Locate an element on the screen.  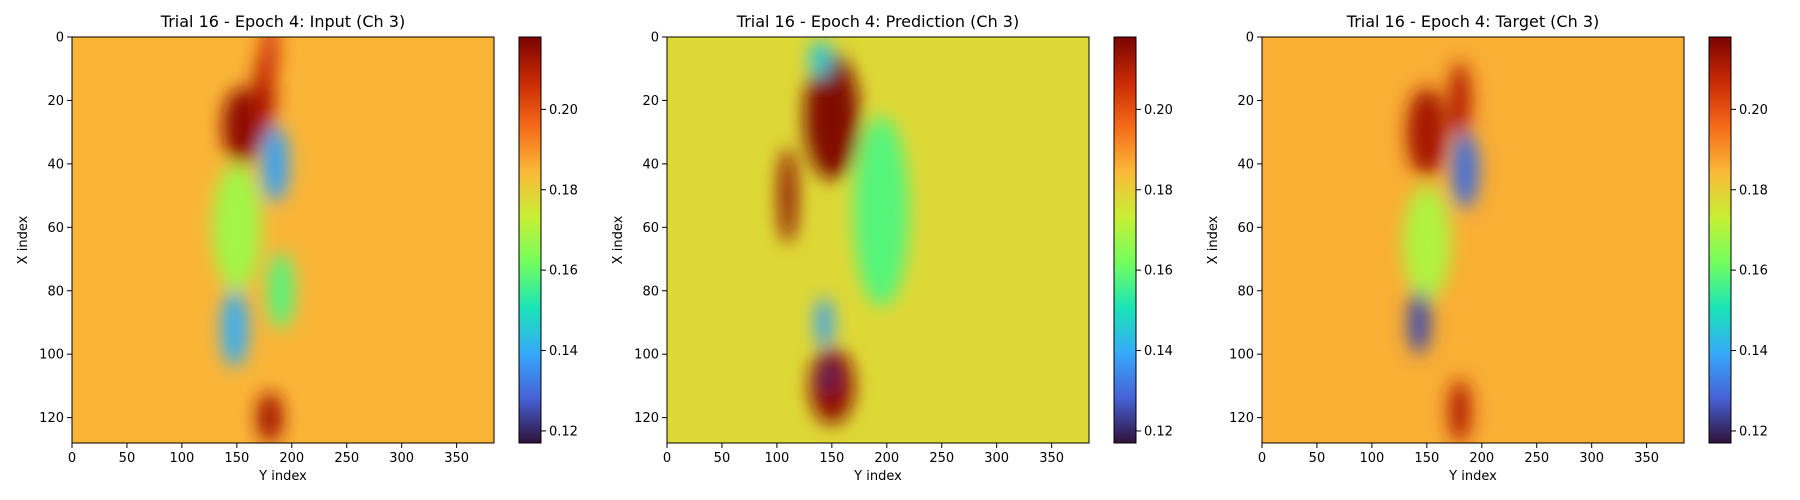
chart-title: Trial 16 - Epoch 4: Target (Ch 3) is located at coordinates (1472, 21).